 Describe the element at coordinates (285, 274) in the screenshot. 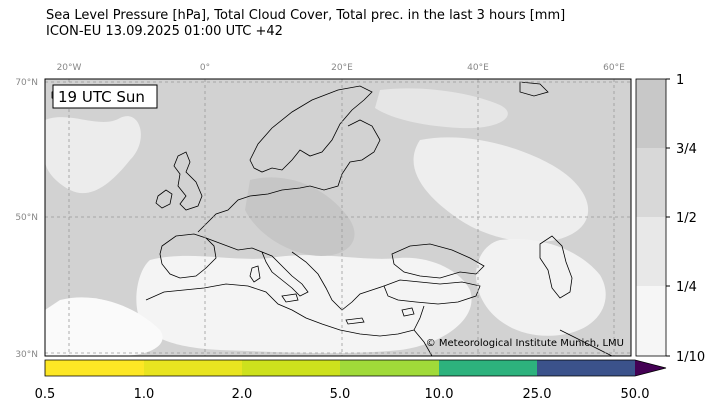

I see `coast-italy` at that location.